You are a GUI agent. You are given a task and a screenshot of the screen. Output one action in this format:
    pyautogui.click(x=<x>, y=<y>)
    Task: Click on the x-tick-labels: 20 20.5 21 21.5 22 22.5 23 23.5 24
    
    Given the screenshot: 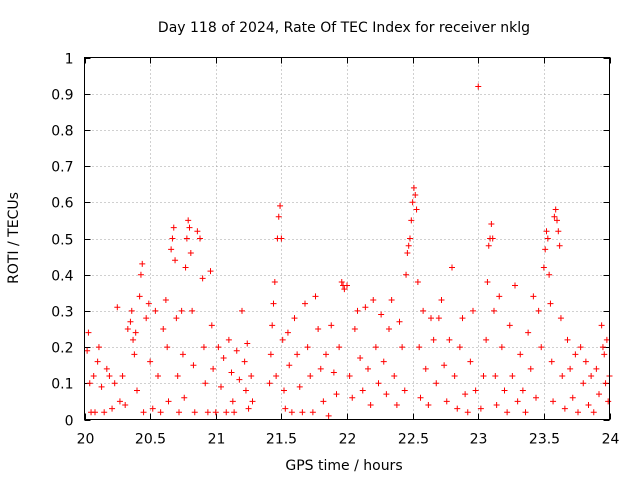 What is the action you would take?
    pyautogui.click(x=348, y=440)
    